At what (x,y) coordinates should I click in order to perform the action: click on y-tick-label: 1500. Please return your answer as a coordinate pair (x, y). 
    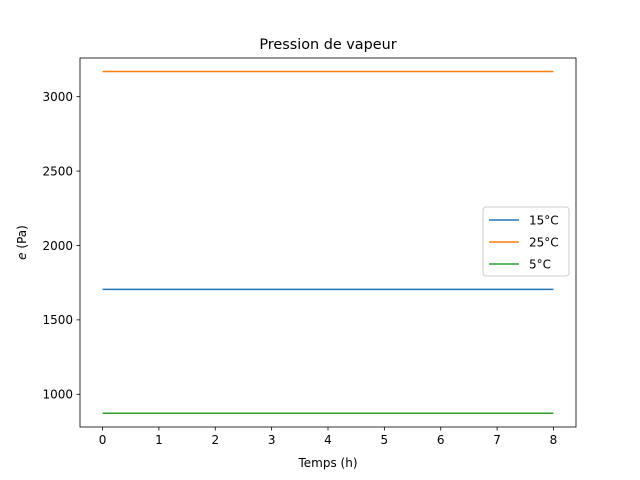
    Looking at the image, I should click on (57, 320).